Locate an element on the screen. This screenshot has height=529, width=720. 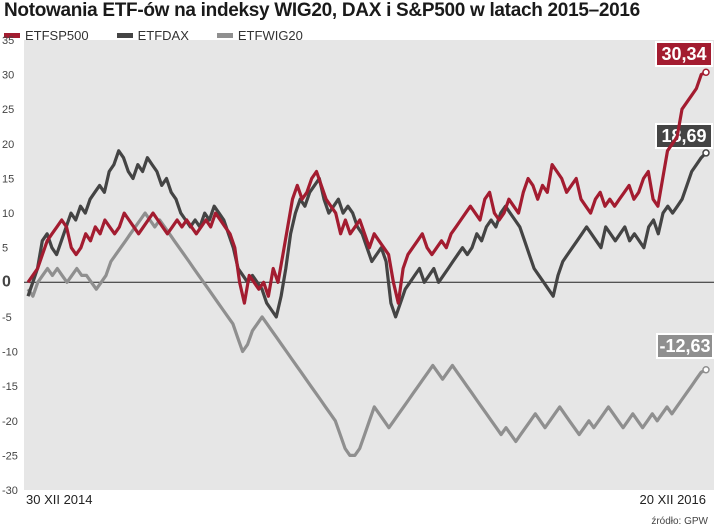
y-tick-label: 10 is located at coordinates (8, 214).